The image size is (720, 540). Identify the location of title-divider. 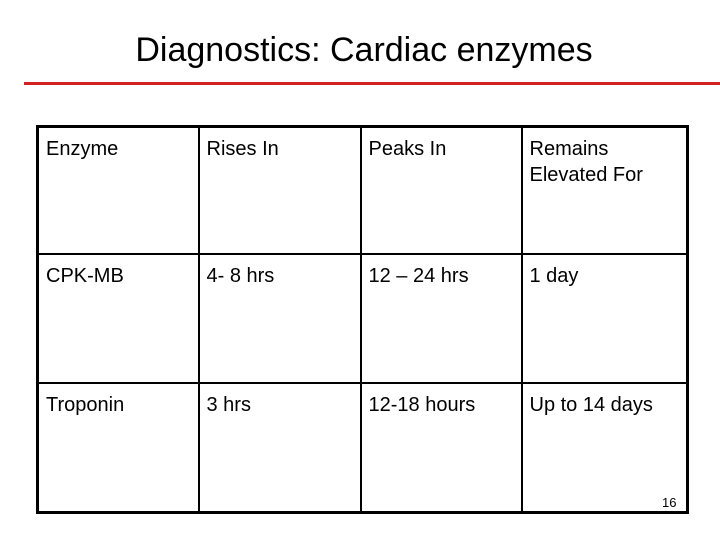
(372, 83).